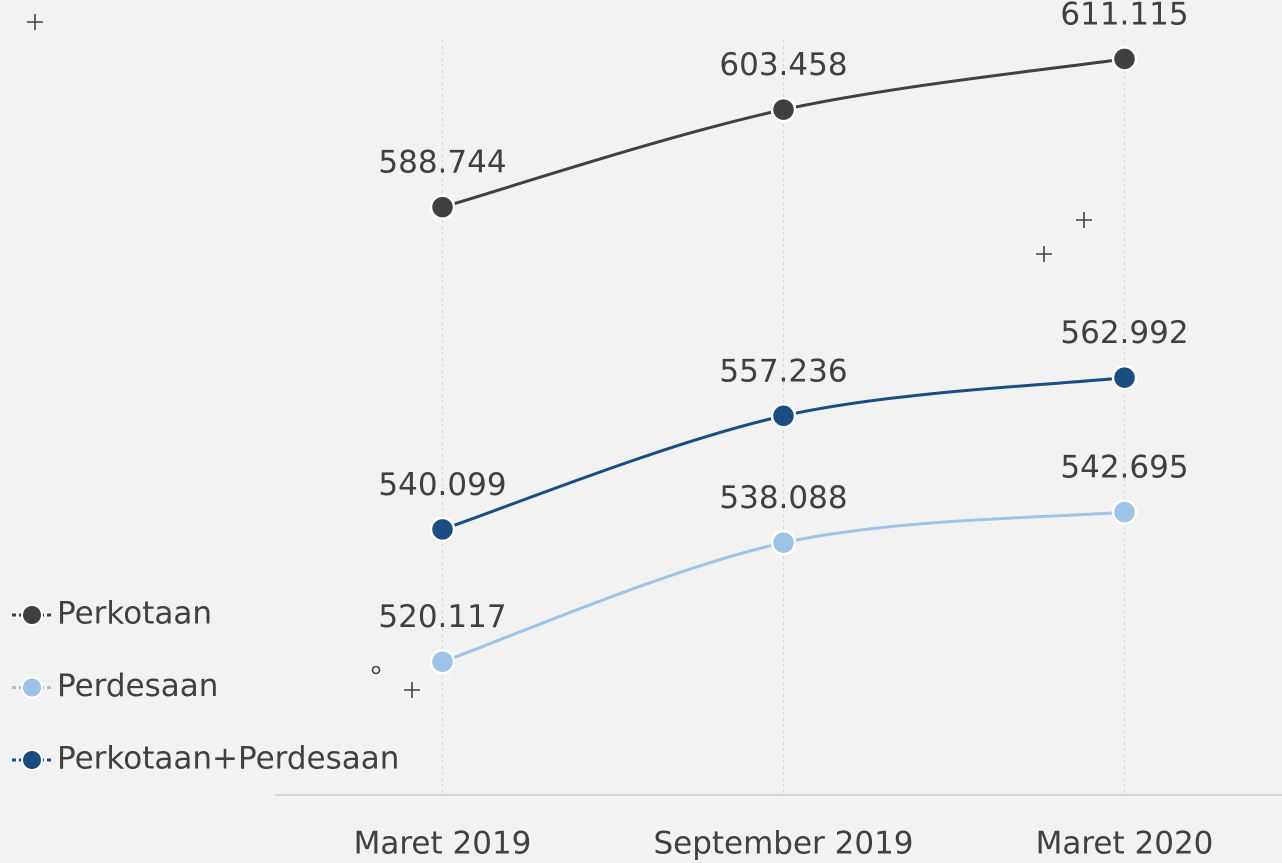  I want to click on data-label: 520.117, so click(442, 617).